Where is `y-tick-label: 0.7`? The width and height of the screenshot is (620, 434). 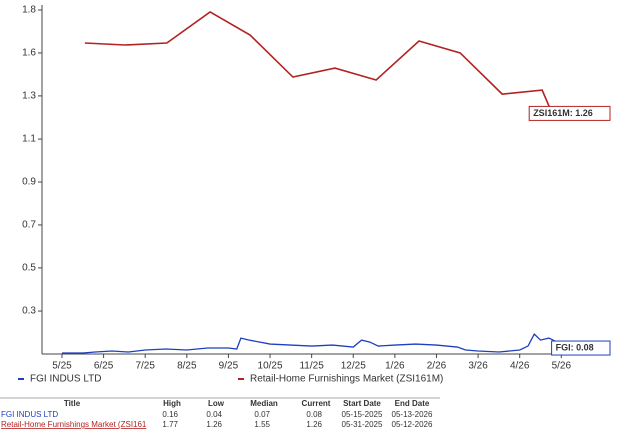
y-tick-label: 0.7 is located at coordinates (29, 225).